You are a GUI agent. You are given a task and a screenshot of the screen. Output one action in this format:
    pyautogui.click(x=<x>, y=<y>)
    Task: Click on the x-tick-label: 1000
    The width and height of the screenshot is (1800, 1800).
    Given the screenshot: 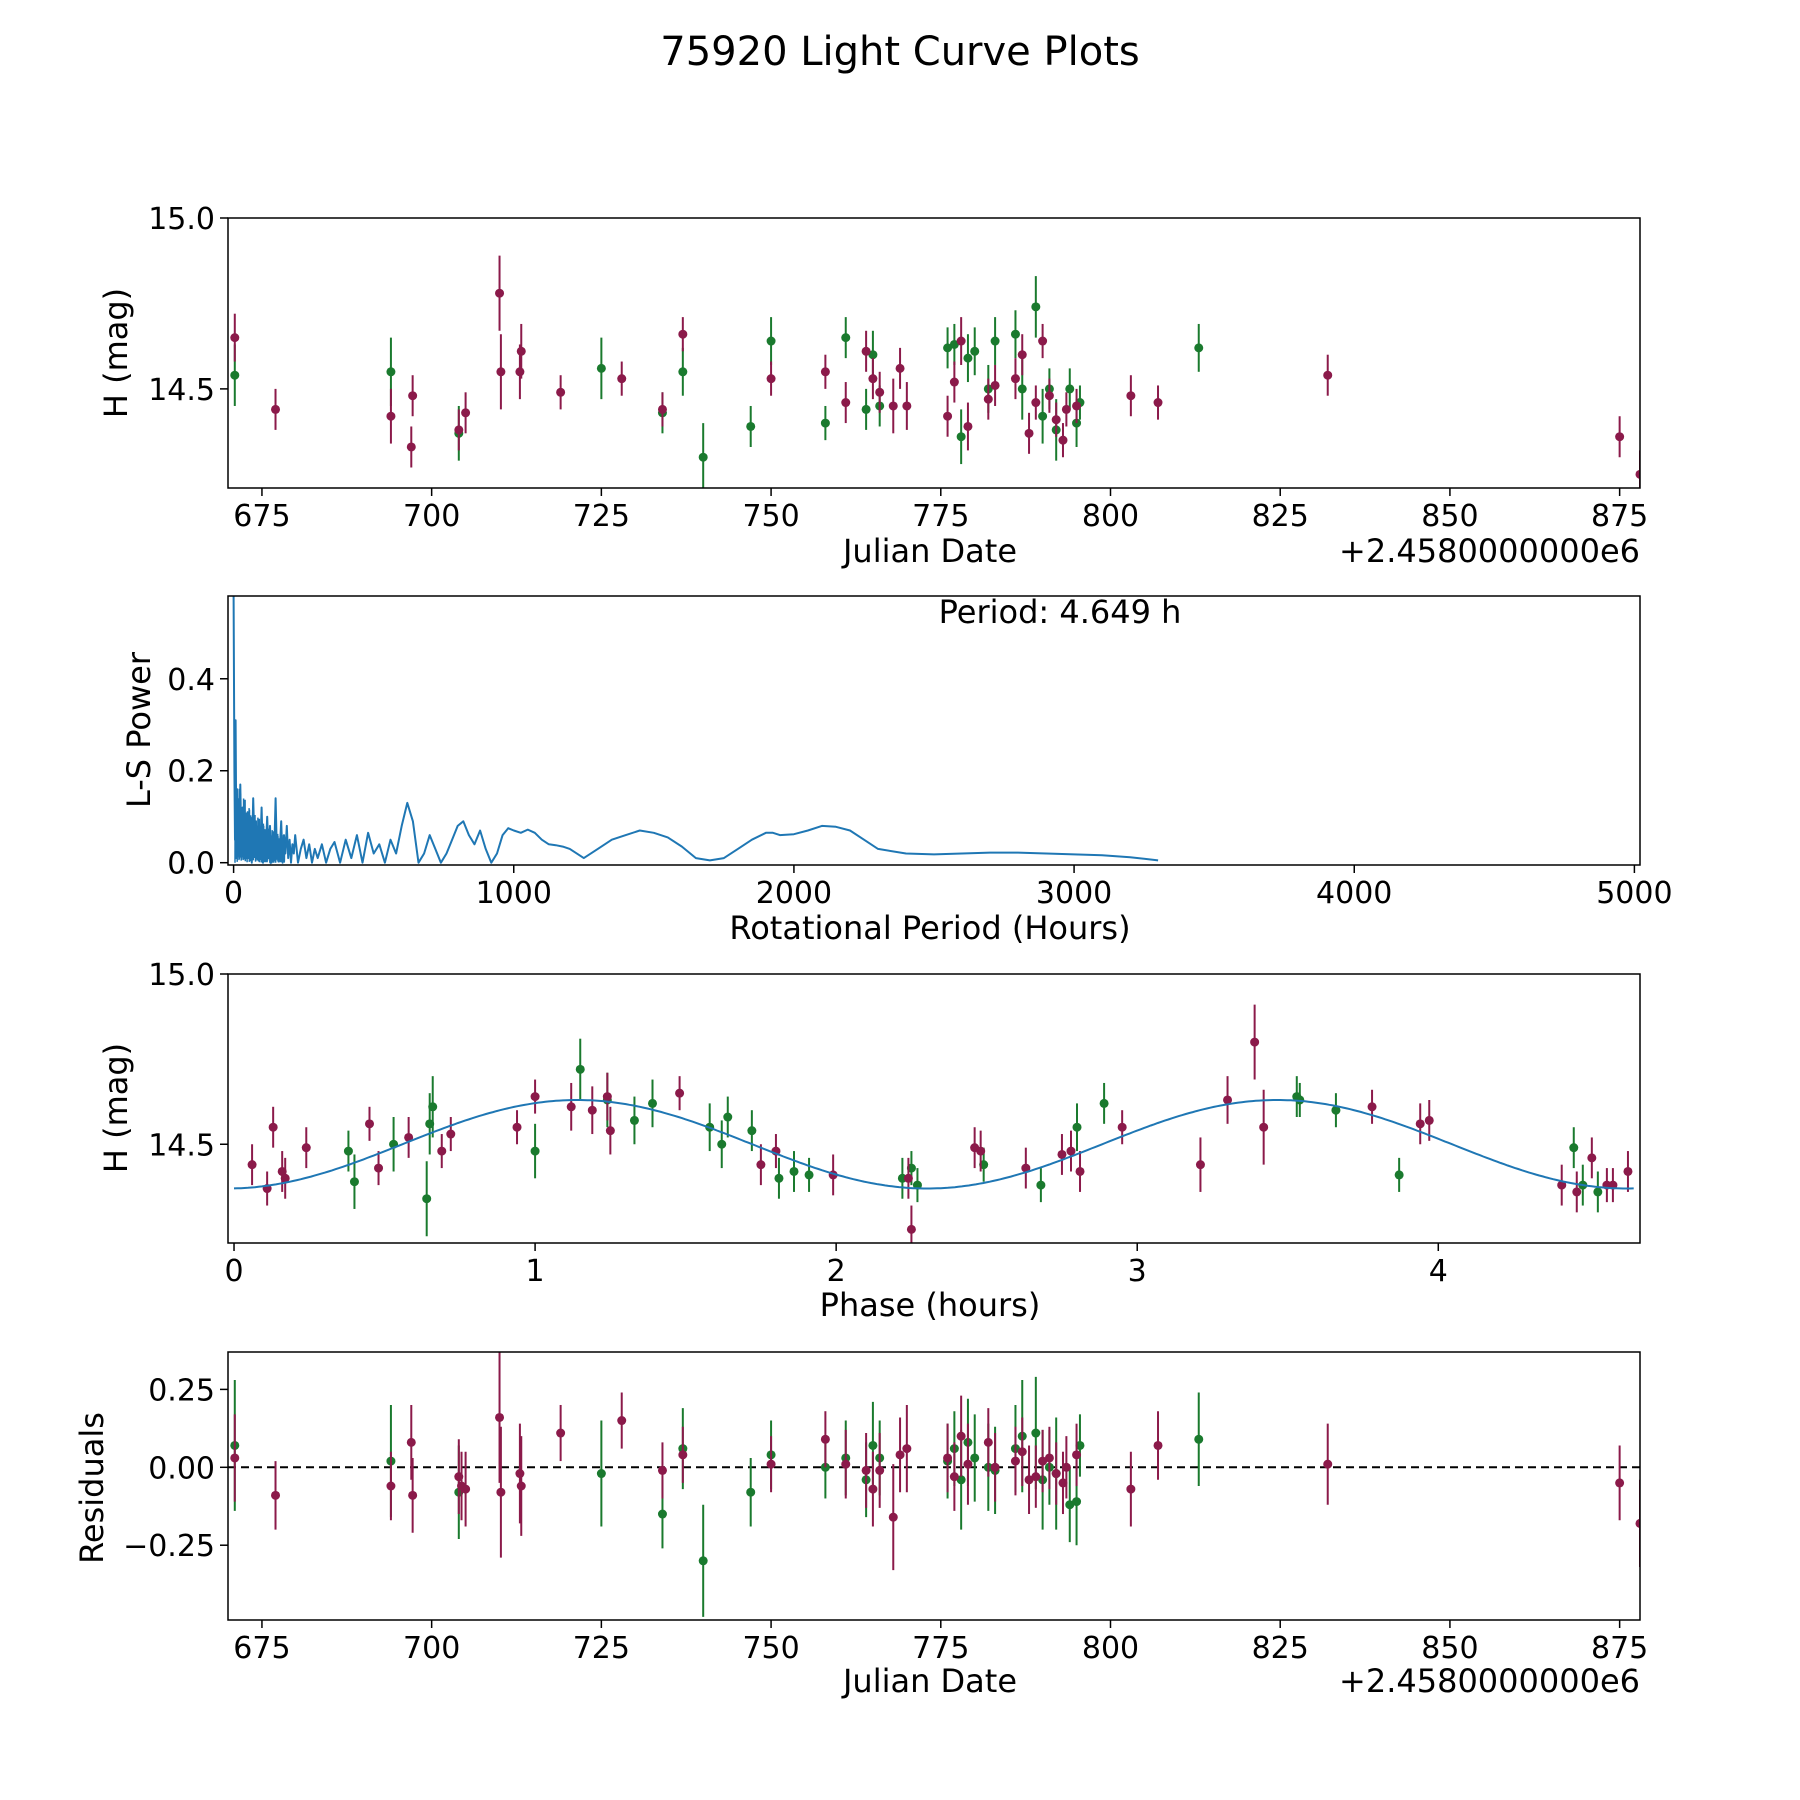 What is the action you would take?
    pyautogui.click(x=514, y=893)
    